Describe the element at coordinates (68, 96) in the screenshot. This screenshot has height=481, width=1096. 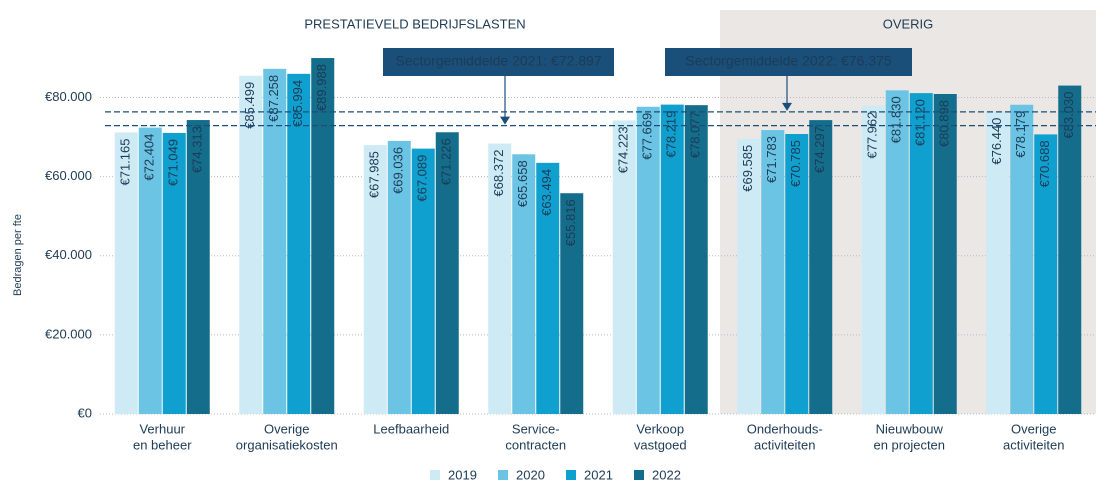
I see `y-tick-label: €80.000` at that location.